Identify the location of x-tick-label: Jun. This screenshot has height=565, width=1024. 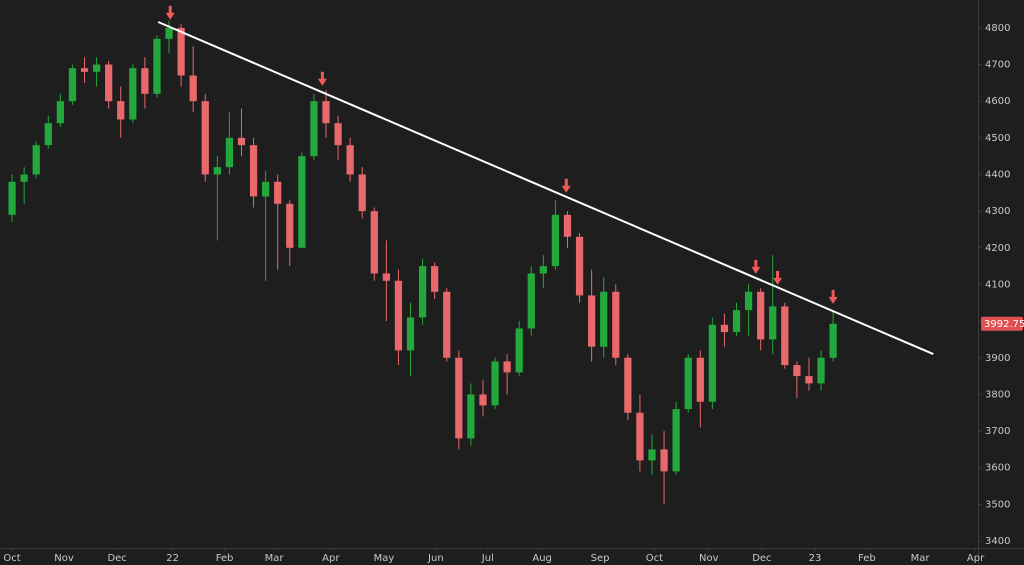
(435, 558).